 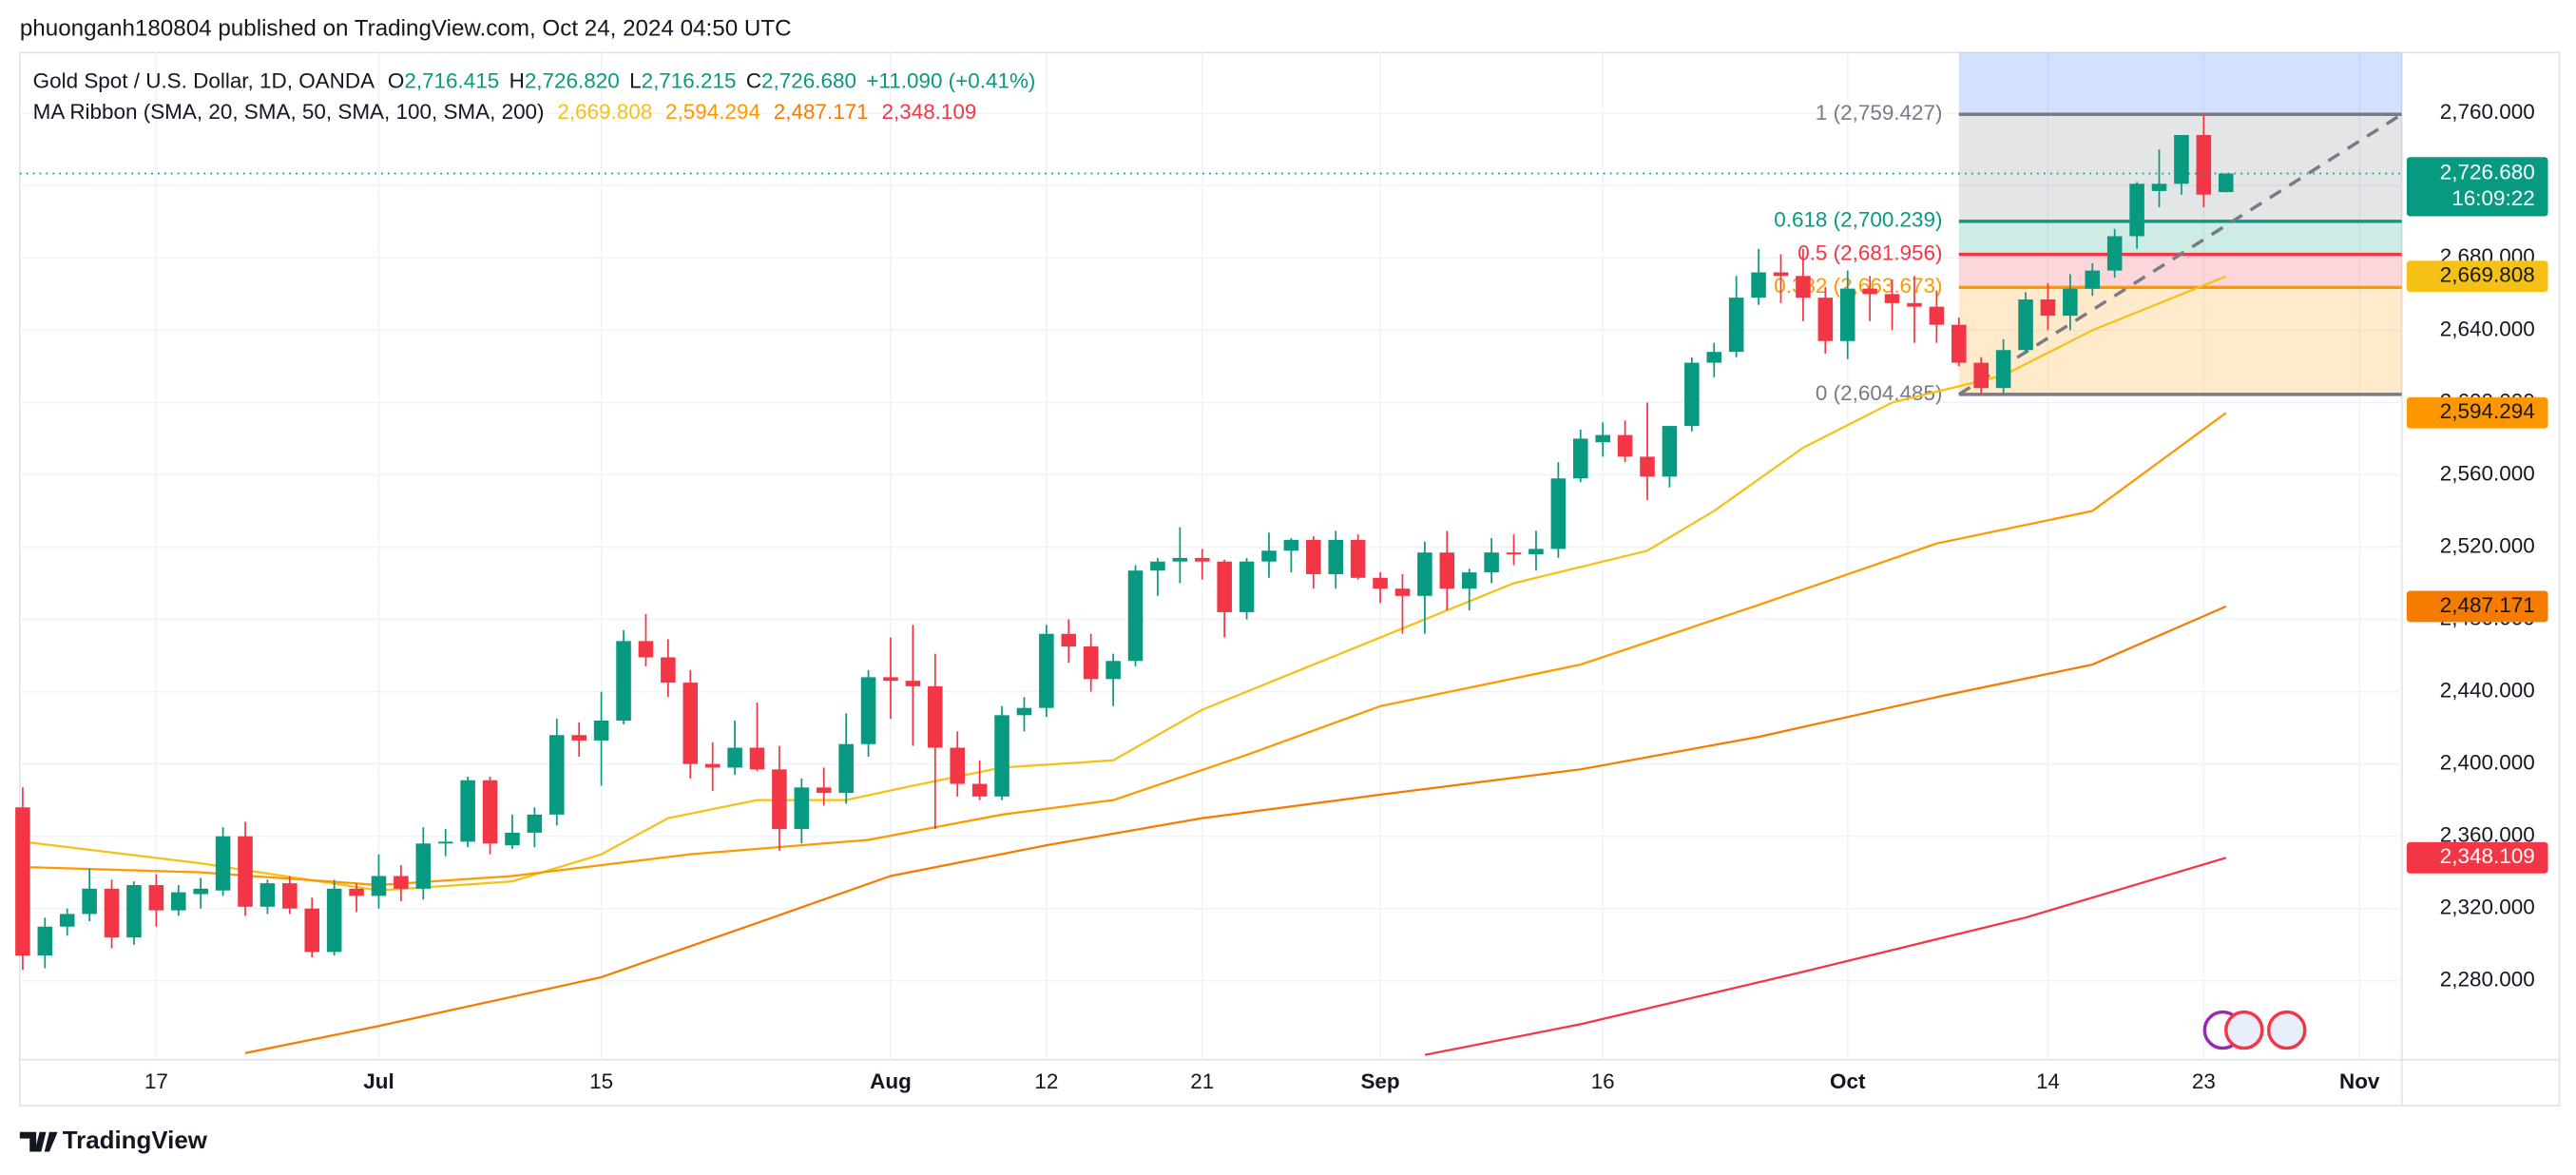 I want to click on x-tick-label: Aug, so click(x=891, y=1081).